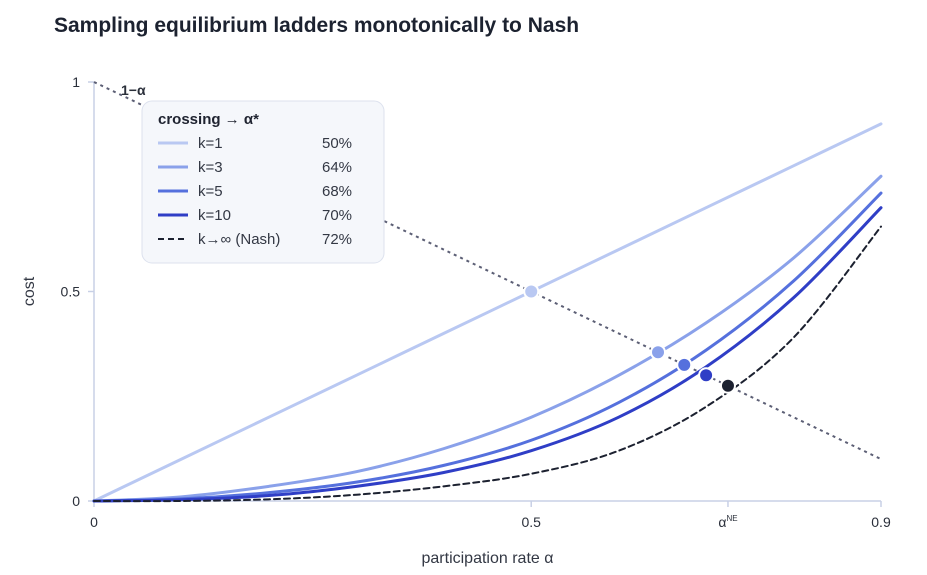 Image resolution: width=927 pixels, height=575 pixels. What do you see at coordinates (629, 338) in the screenshot?
I see `crossing-points-layer` at bounding box center [629, 338].